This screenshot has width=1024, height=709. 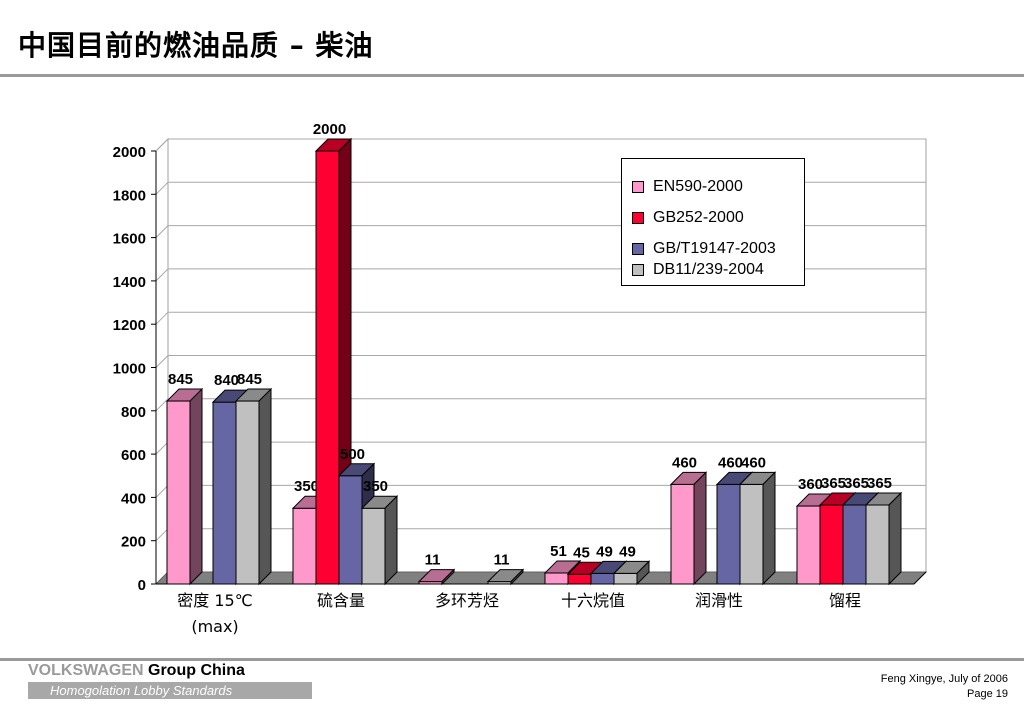 What do you see at coordinates (129, 282) in the screenshot?
I see `y-tick-label: 1400` at bounding box center [129, 282].